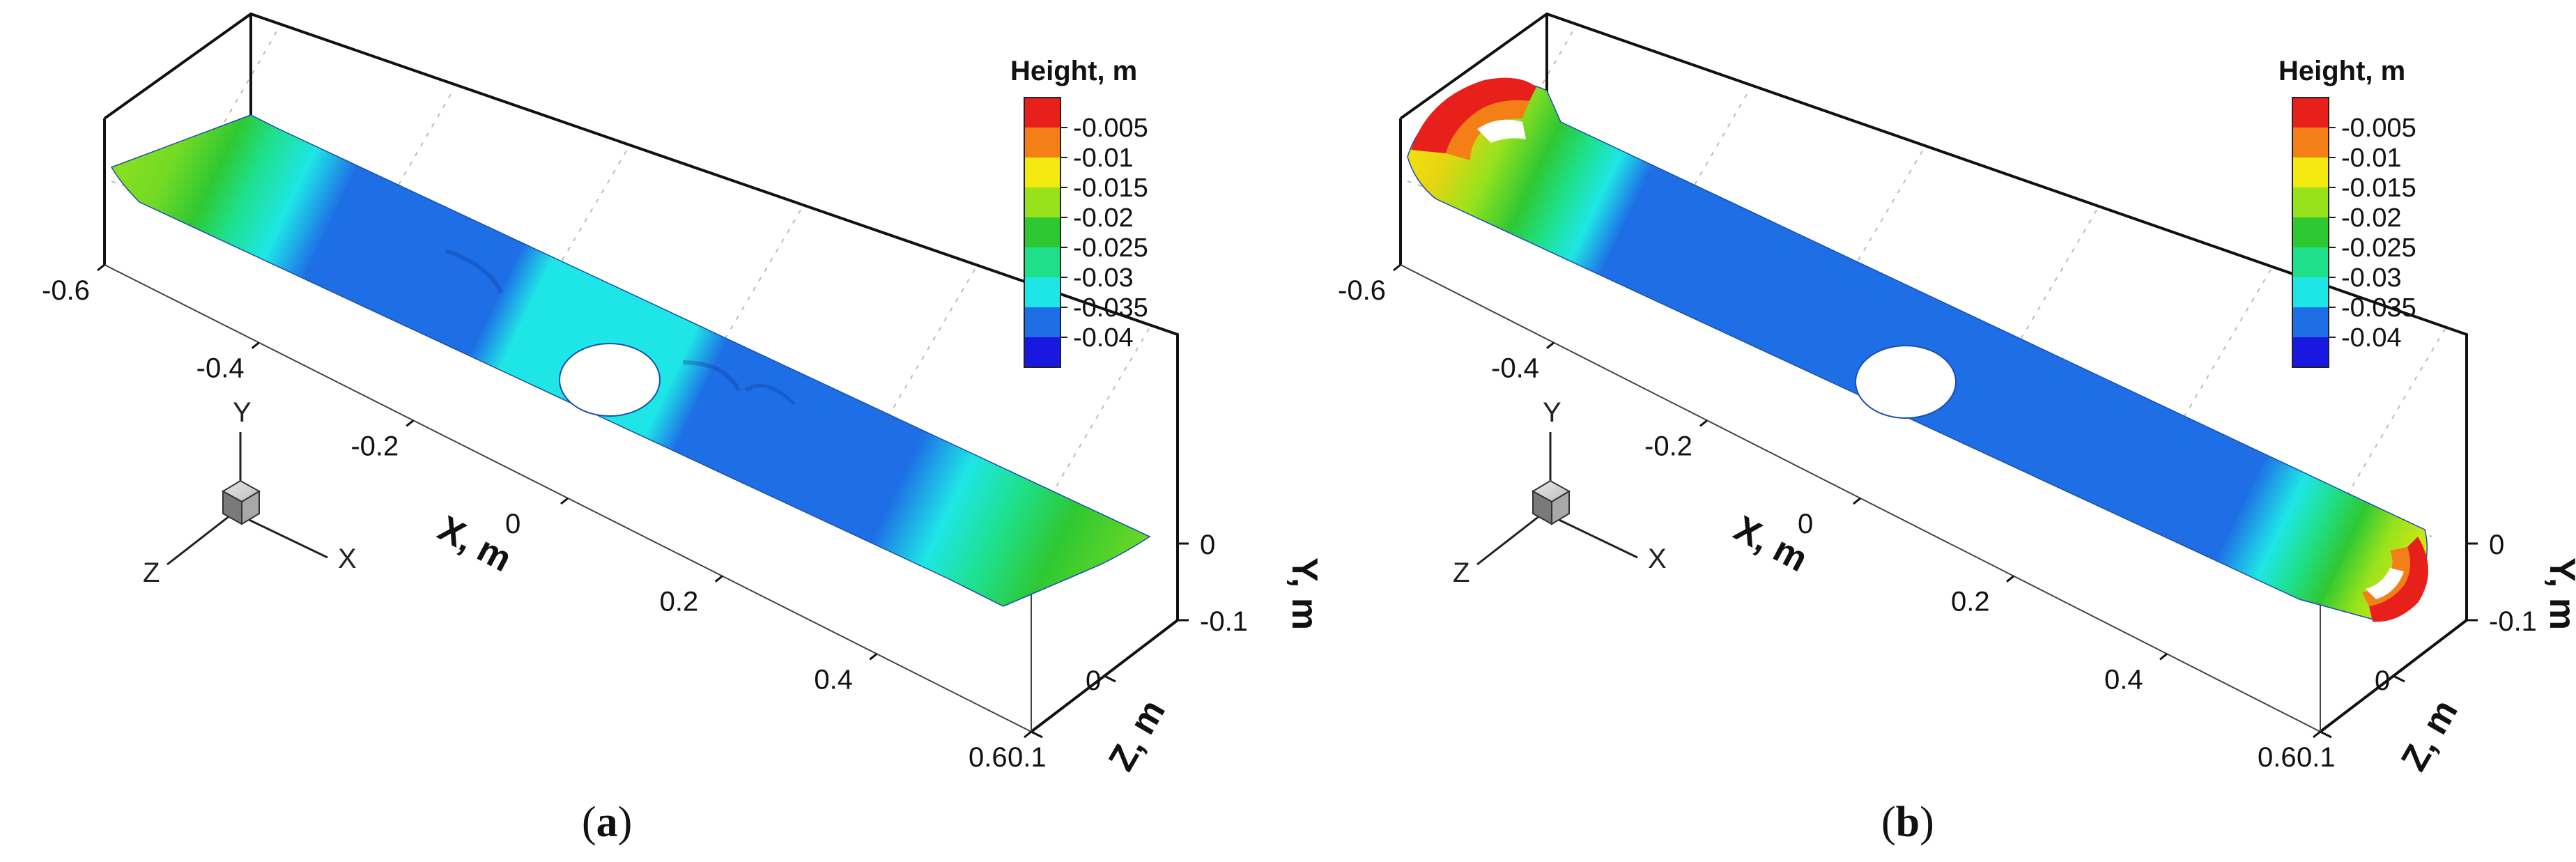  What do you see at coordinates (1501, 131) in the screenshot?
I see `plate-notch-left` at bounding box center [1501, 131].